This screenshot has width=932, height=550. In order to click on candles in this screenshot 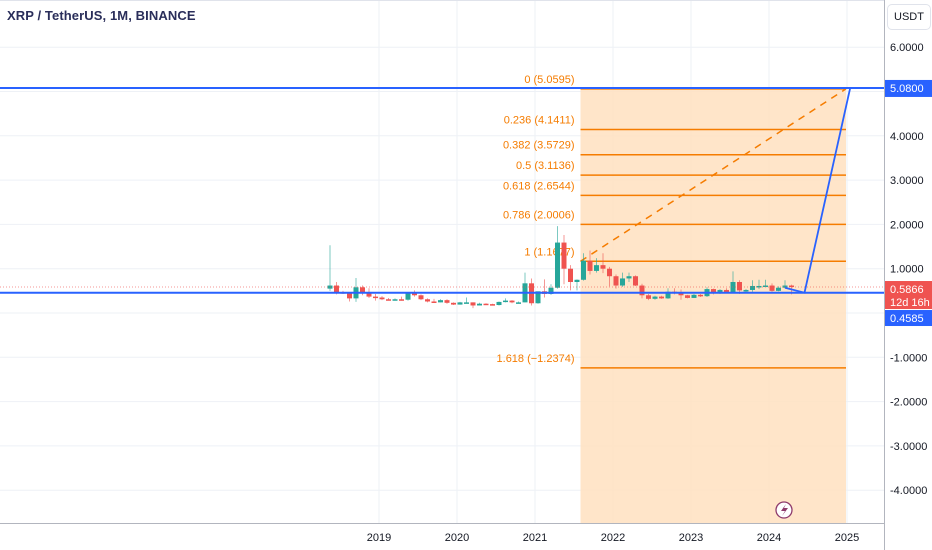, I will do `click(560, 267)`.